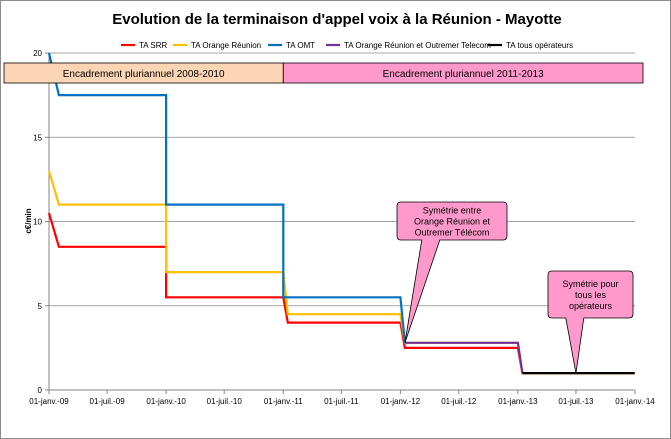  I want to click on y-ticks: 0 5 10 15 20, so click(41, 222).